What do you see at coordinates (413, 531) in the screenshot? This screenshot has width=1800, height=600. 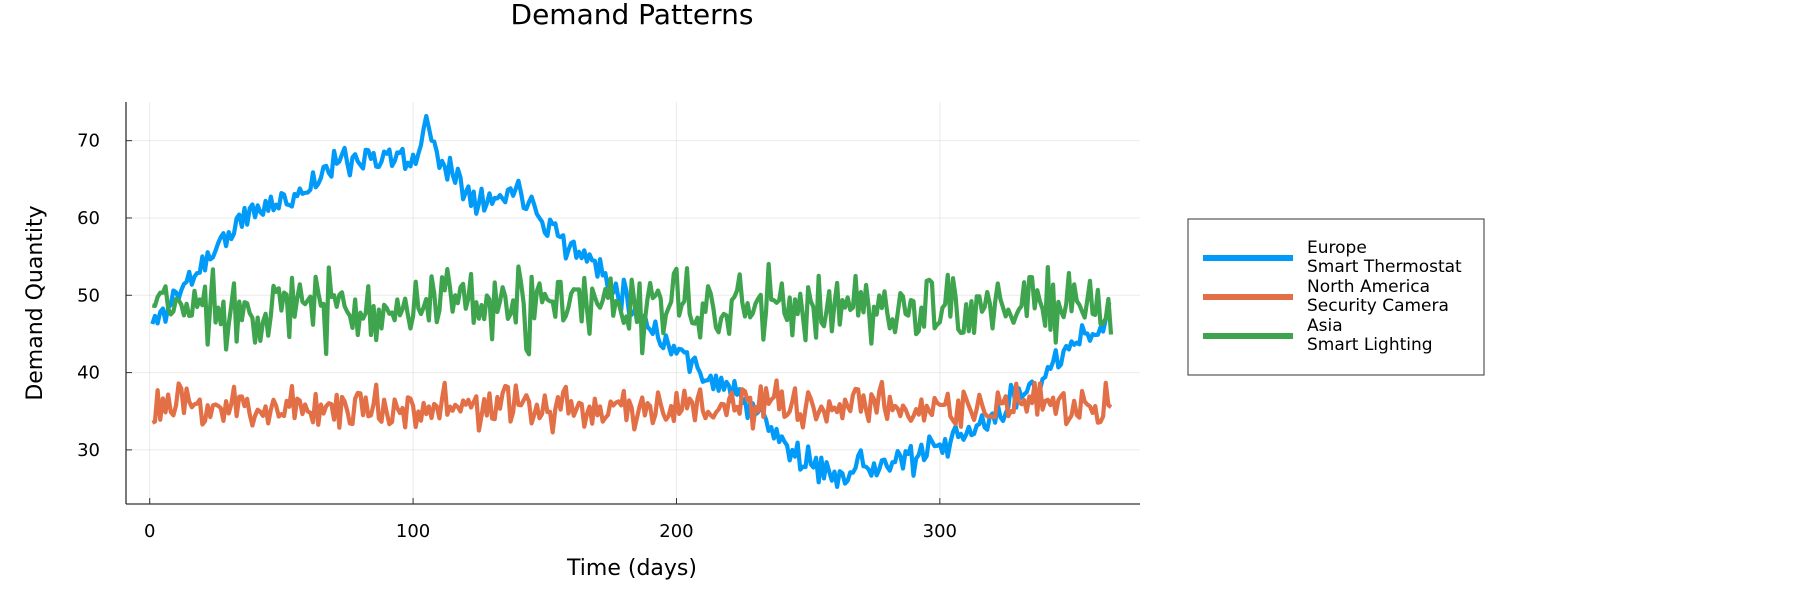 I see `x-tick-label: 100` at bounding box center [413, 531].